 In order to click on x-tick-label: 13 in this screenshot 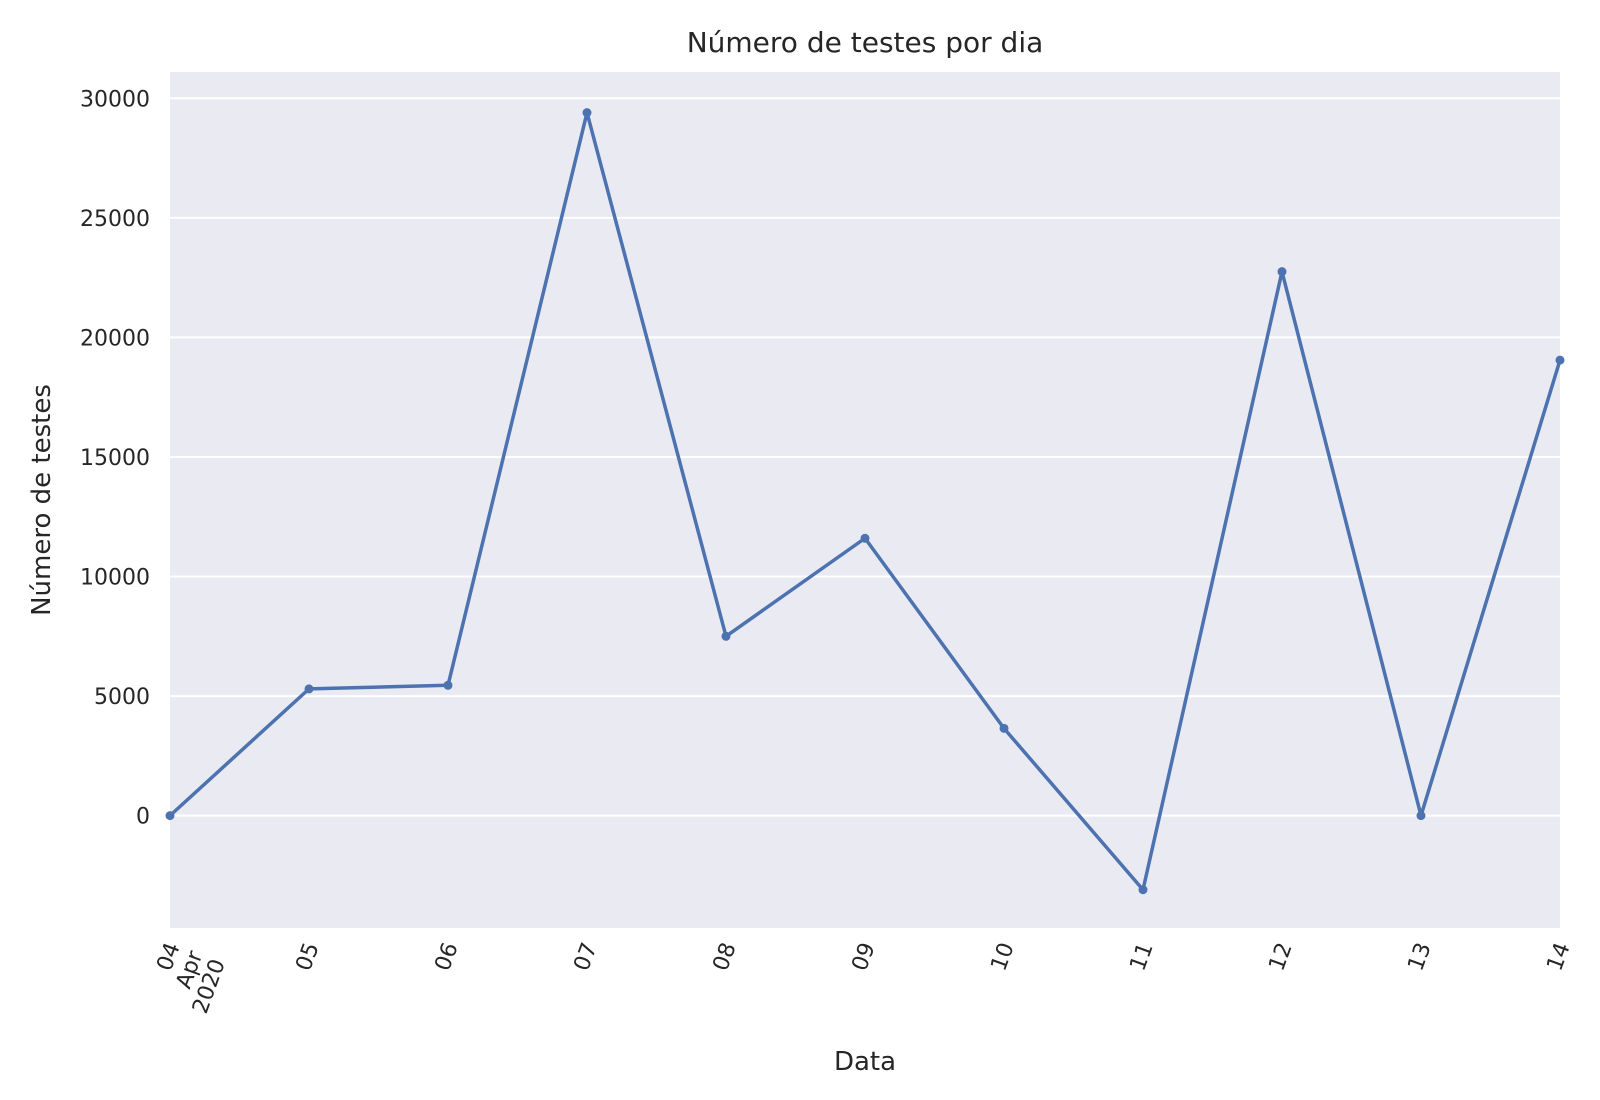, I will do `click(1420, 957)`.